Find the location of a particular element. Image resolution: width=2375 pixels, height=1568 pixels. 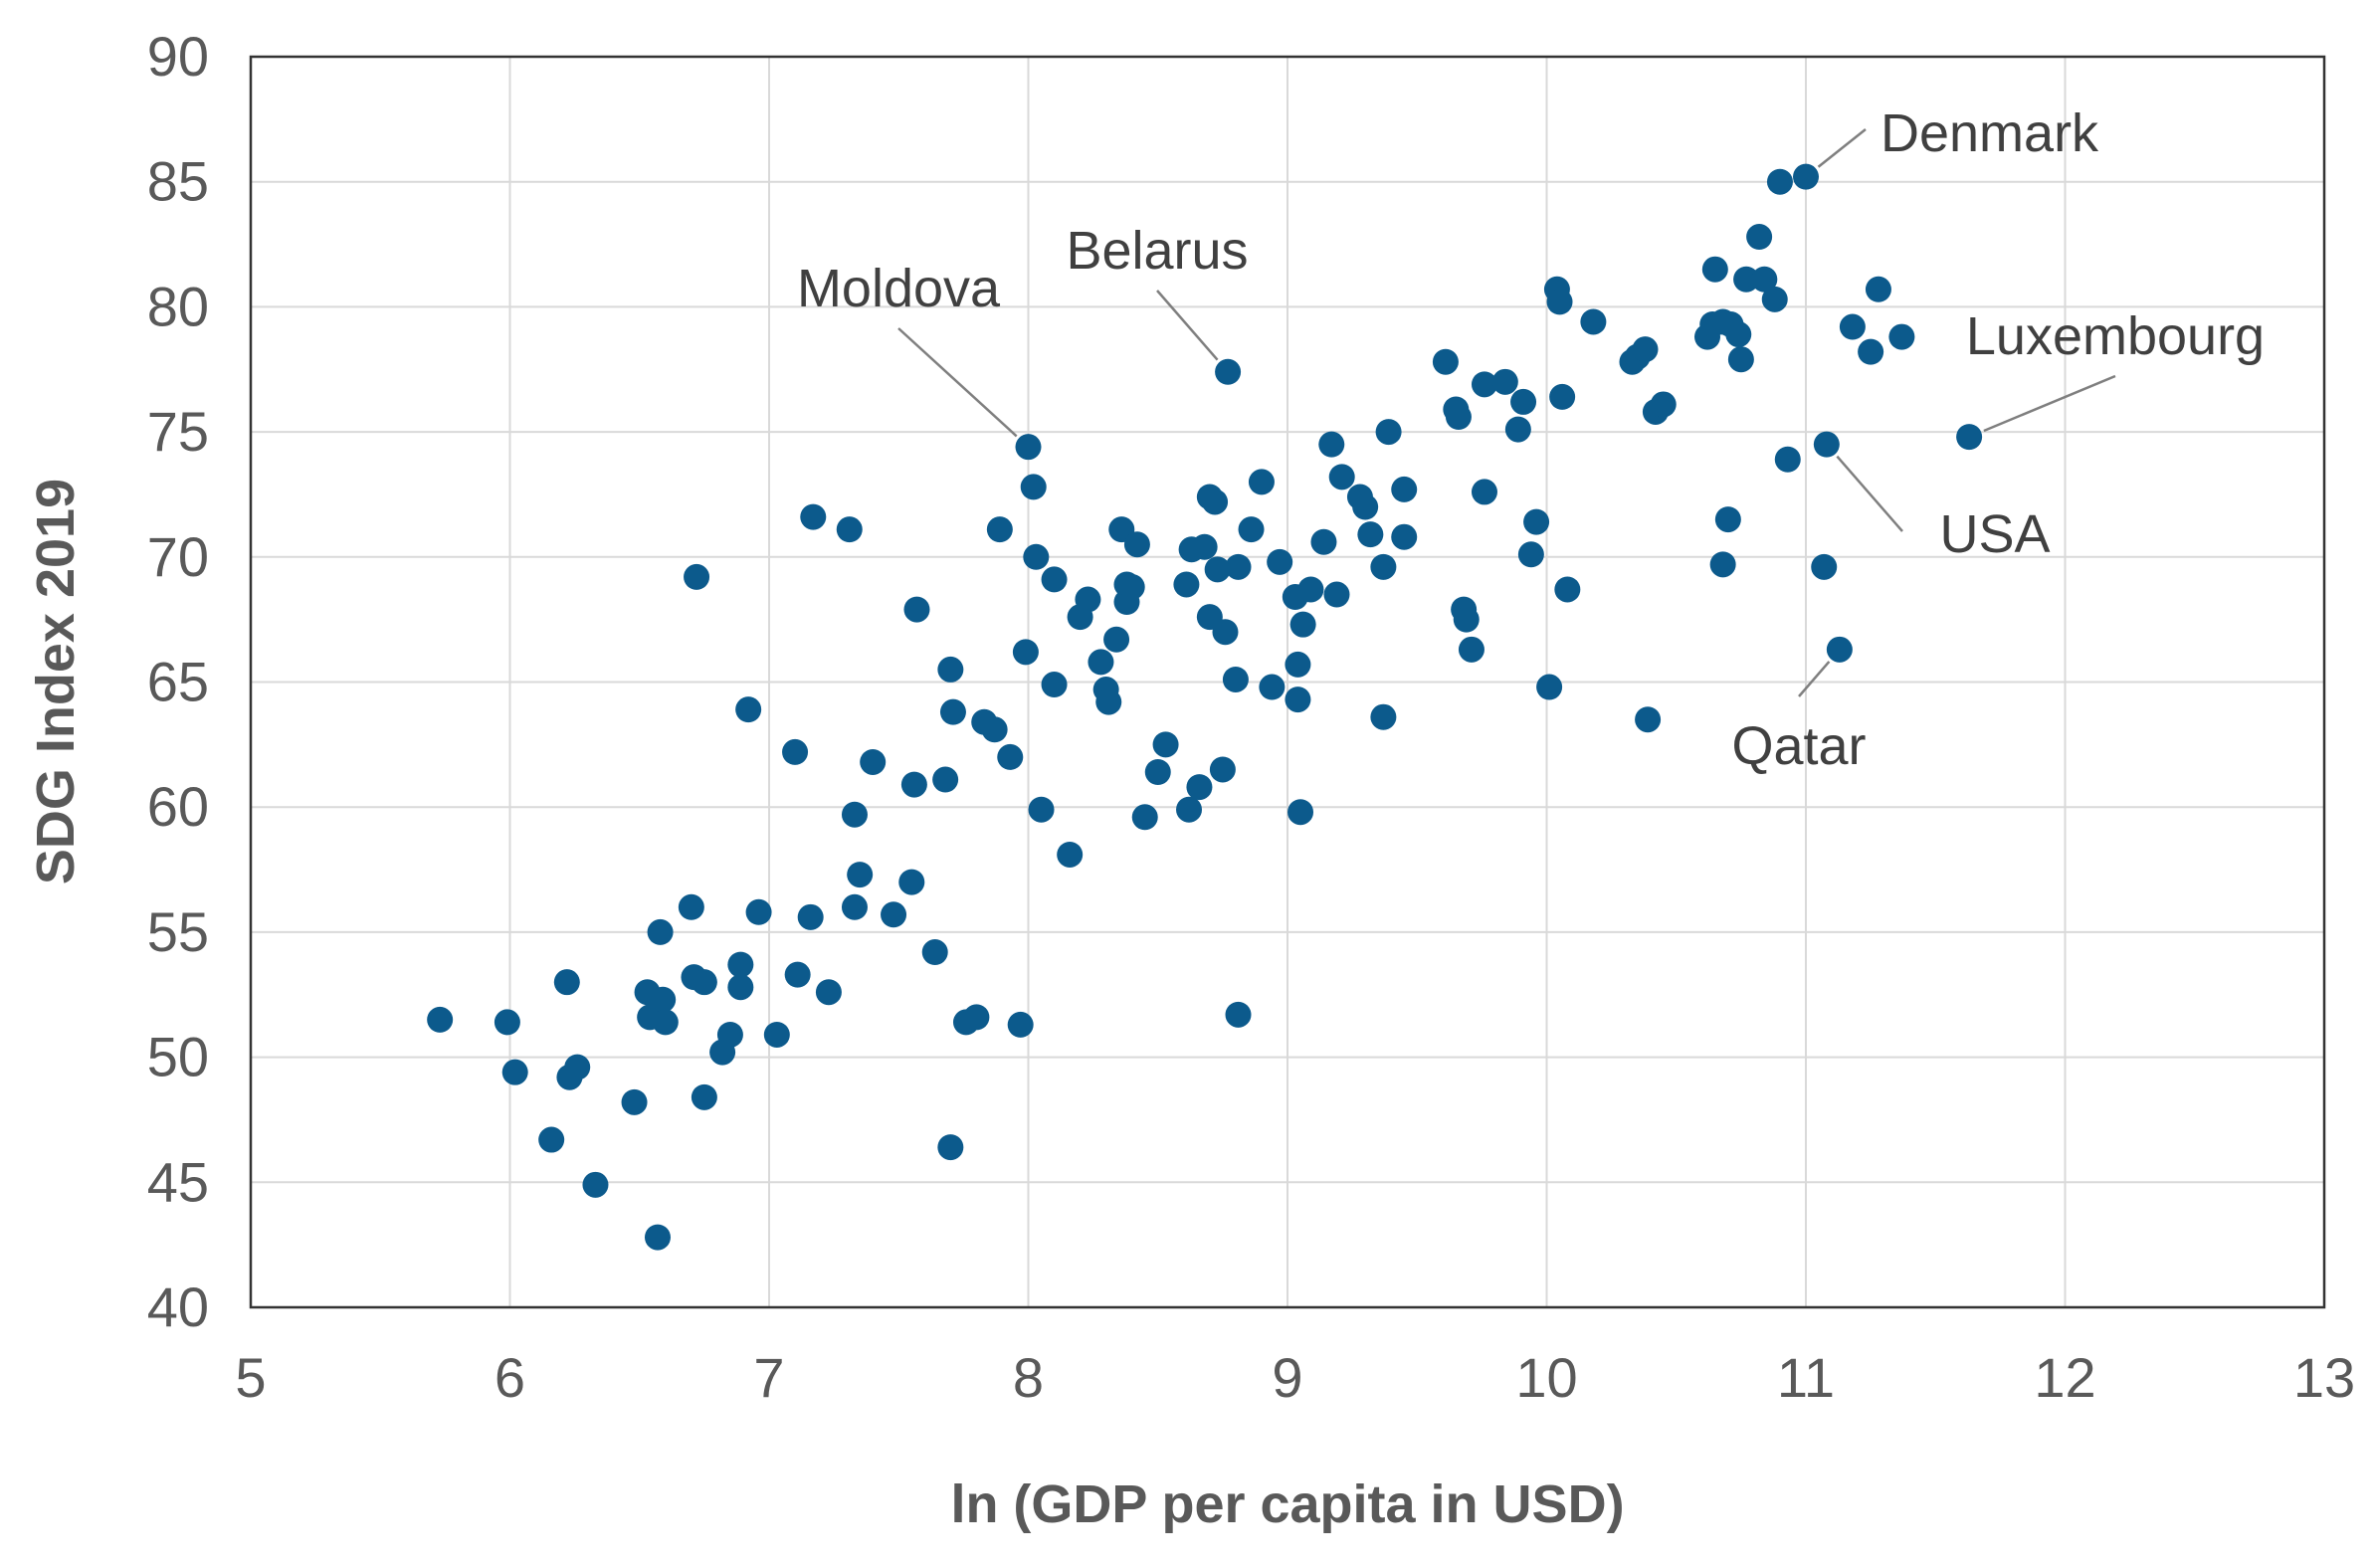

y-axis-title: SDG Index 2019 is located at coordinates (56, 681).